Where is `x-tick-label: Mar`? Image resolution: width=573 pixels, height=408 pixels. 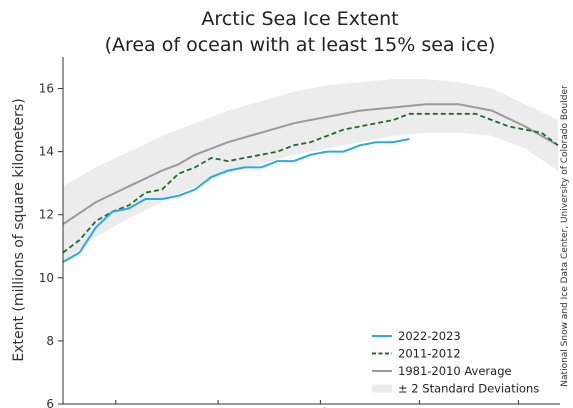
x-tick-label: Mar is located at coordinates (419, 407).